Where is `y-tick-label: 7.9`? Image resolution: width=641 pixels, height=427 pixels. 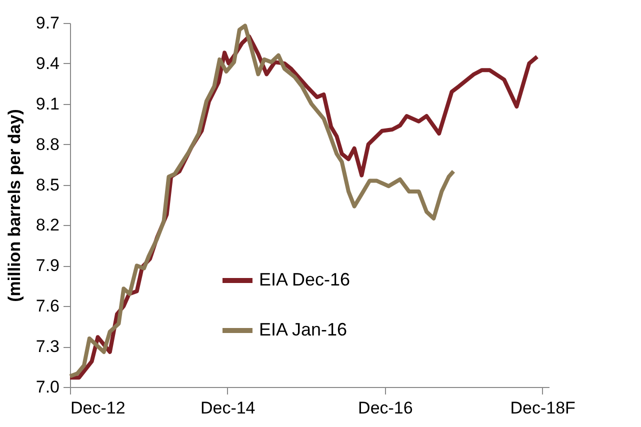 y-tick-label: 7.9 is located at coordinates (48, 266).